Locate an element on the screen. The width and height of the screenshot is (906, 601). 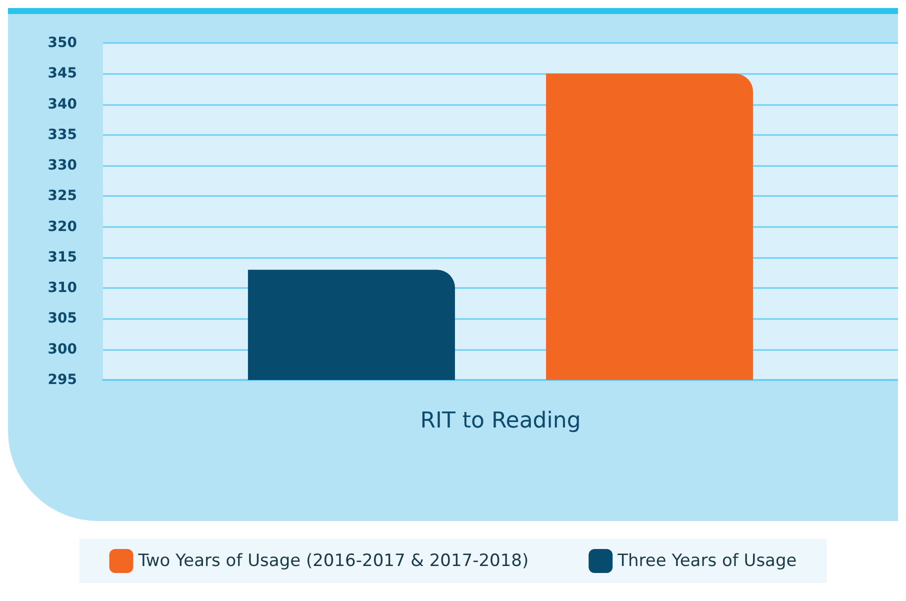
x-tick-label: RIT to Reading is located at coordinates (500, 421).